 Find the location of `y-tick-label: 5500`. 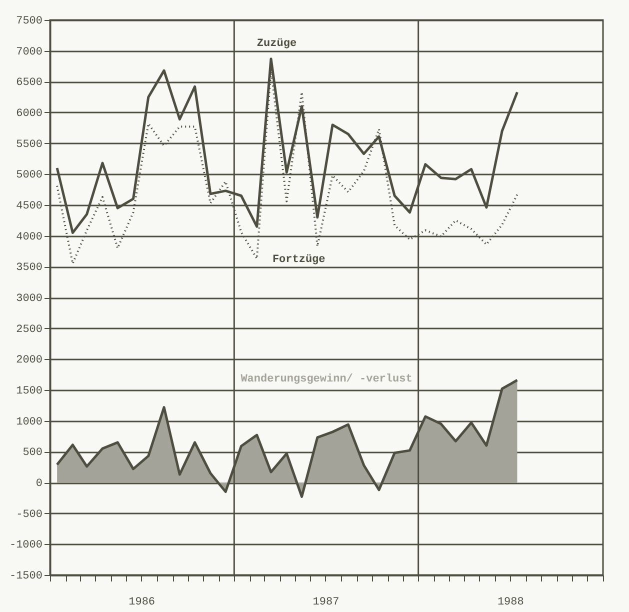

y-tick-label: 5500 is located at coordinates (29, 144).